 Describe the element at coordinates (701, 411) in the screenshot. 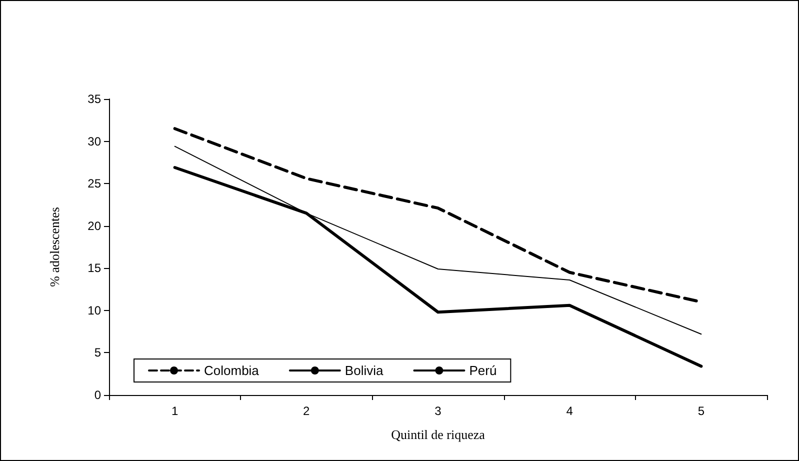

I see `x-tick-label: 5` at that location.